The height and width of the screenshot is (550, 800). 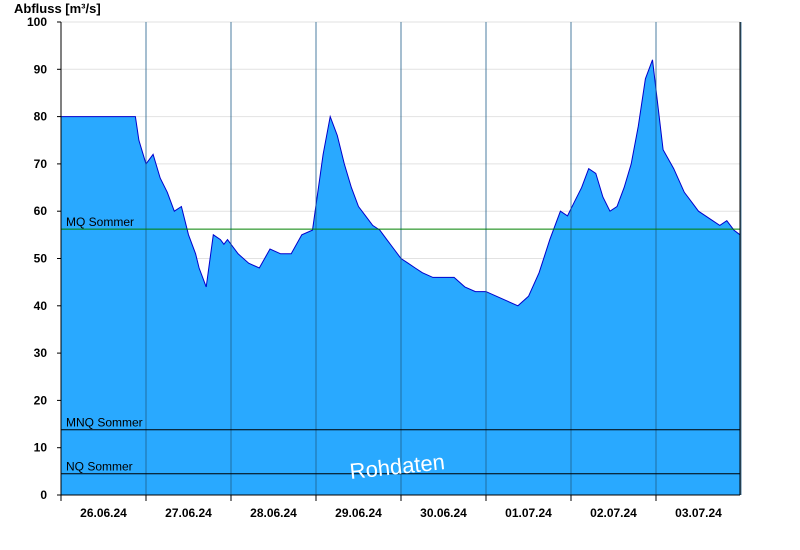 I want to click on y-tick-label: 50, so click(x=41, y=259).